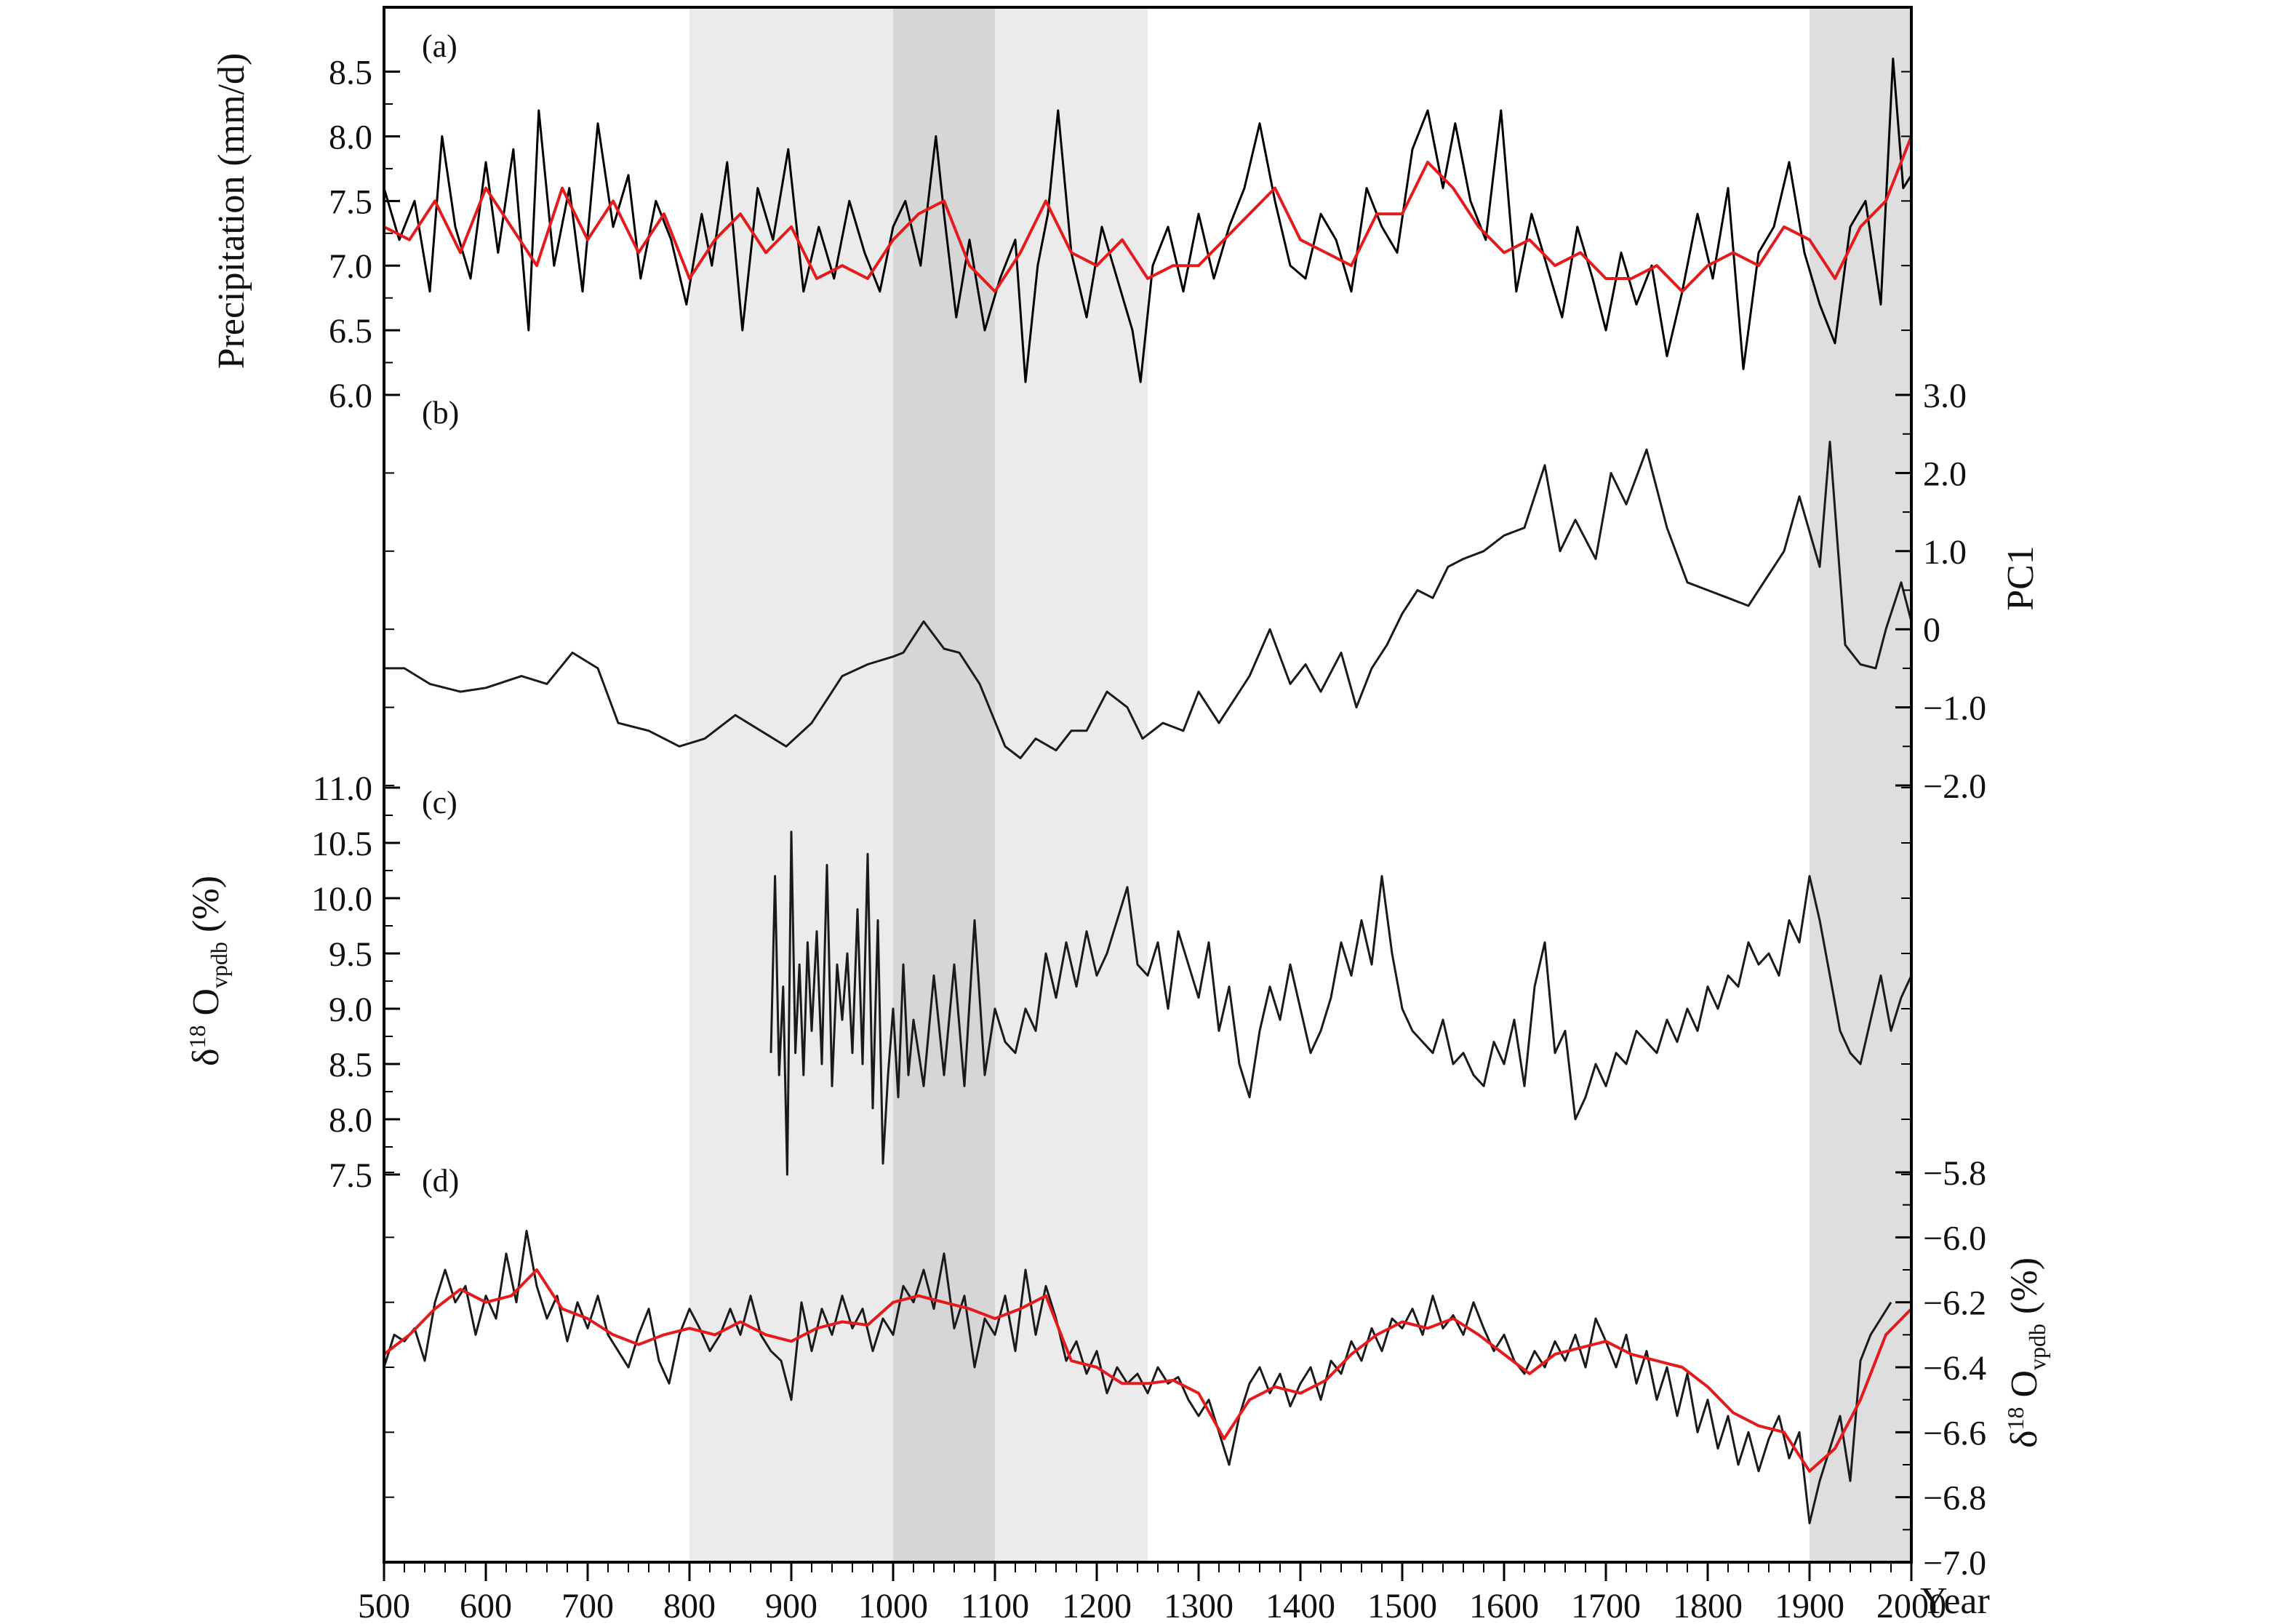  Describe the element at coordinates (350, 396) in the screenshot. I see `panel-0-ytick-label-0: 6.0` at that location.